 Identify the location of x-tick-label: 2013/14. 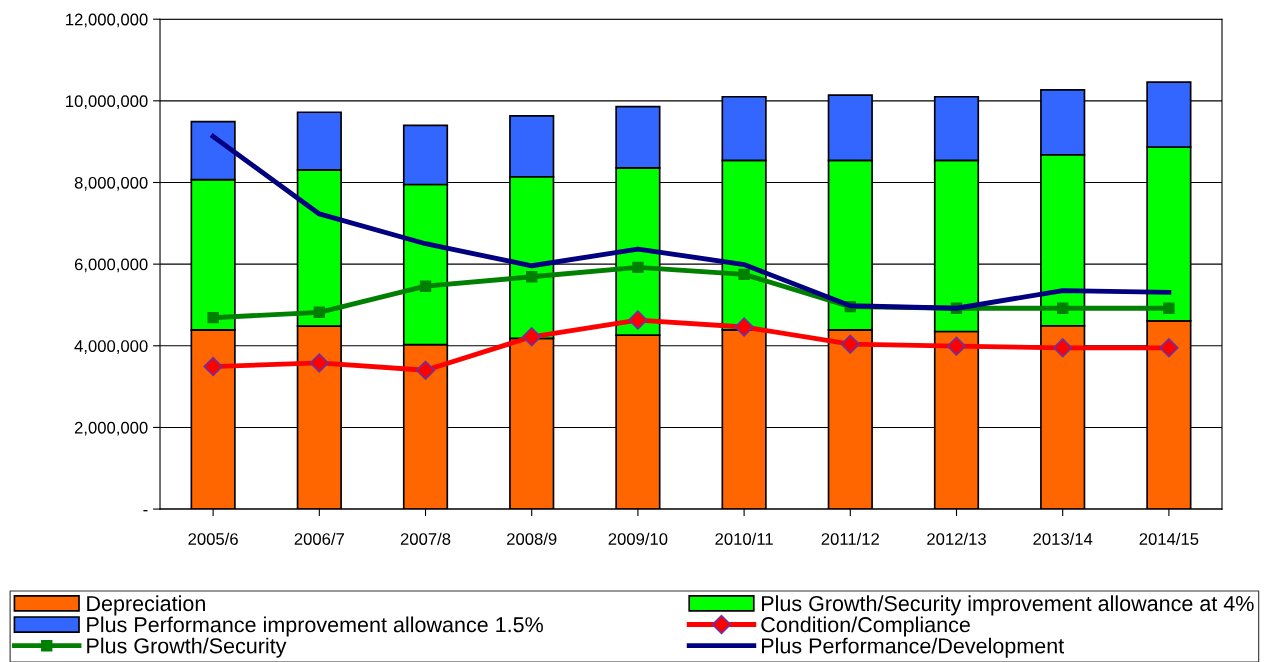
(1063, 538).